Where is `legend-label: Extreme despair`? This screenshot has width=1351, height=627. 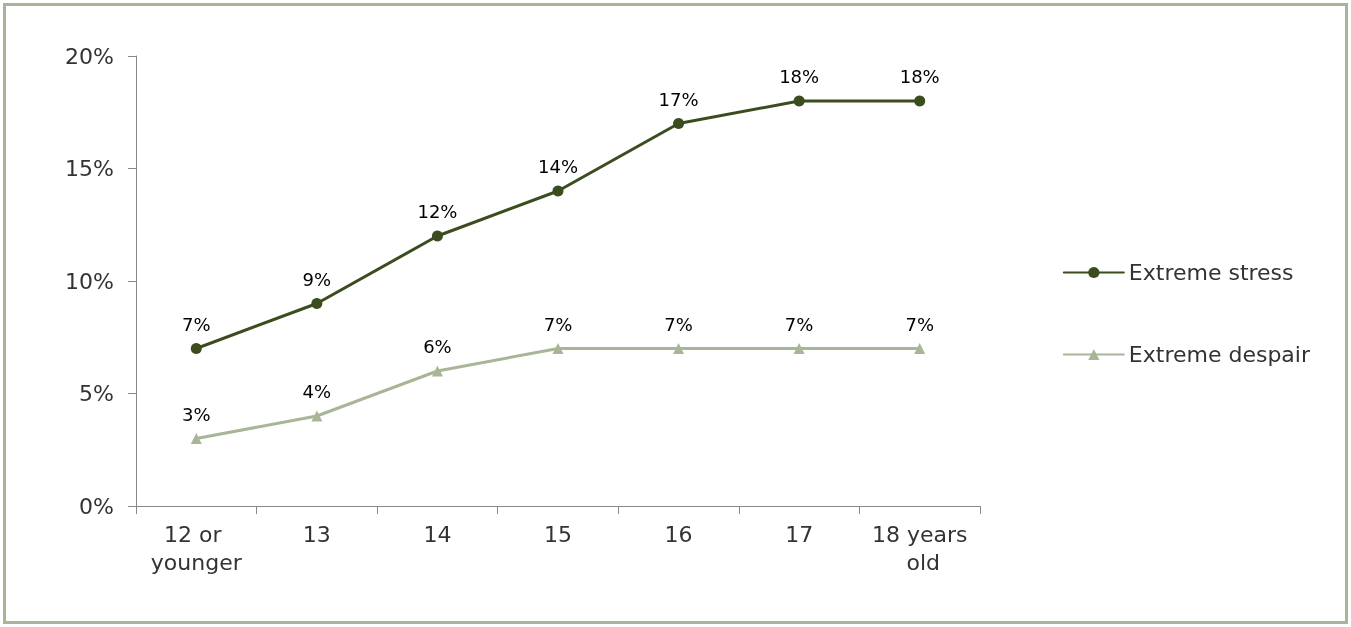 legend-label: Extreme despair is located at coordinates (1219, 354).